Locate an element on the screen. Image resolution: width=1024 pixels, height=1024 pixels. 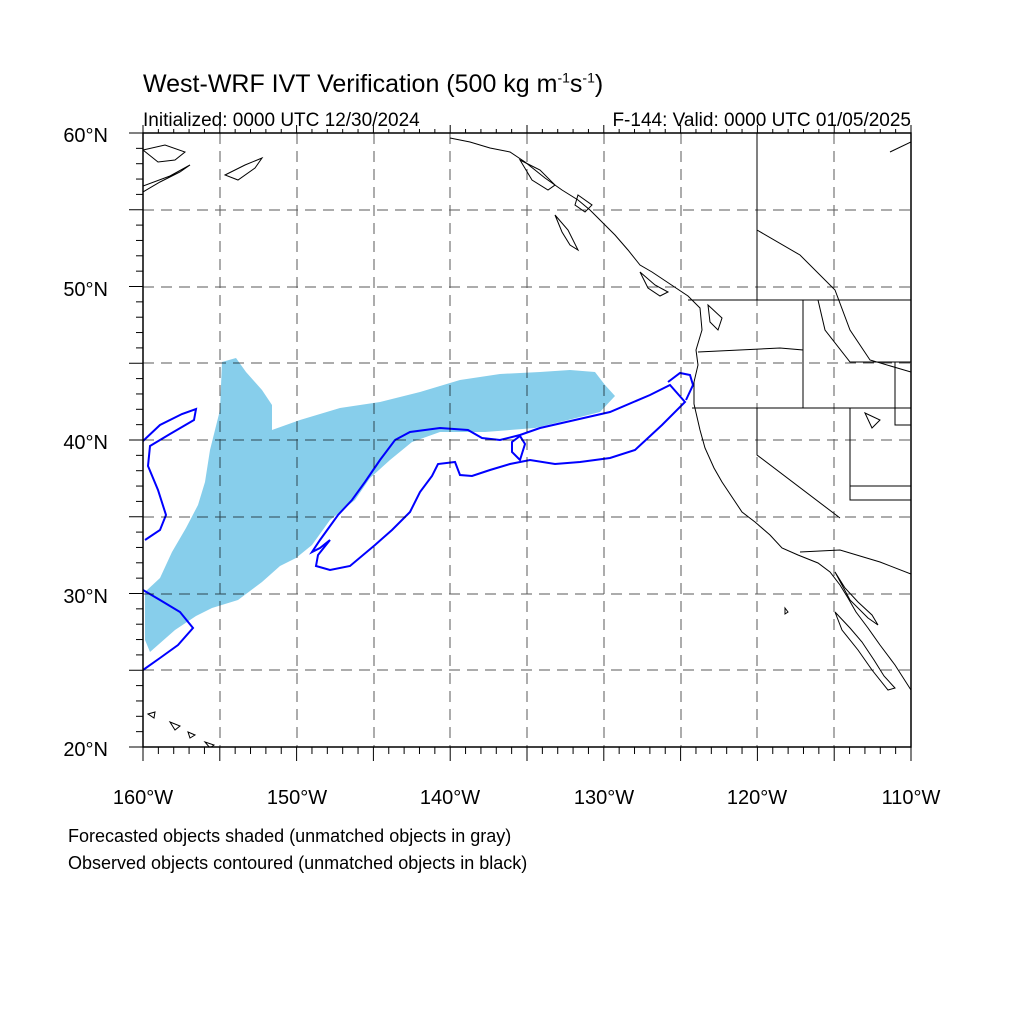
initialized-time: Initialized: 0000 UTC 12/30/2024 is located at coordinates (281, 120).